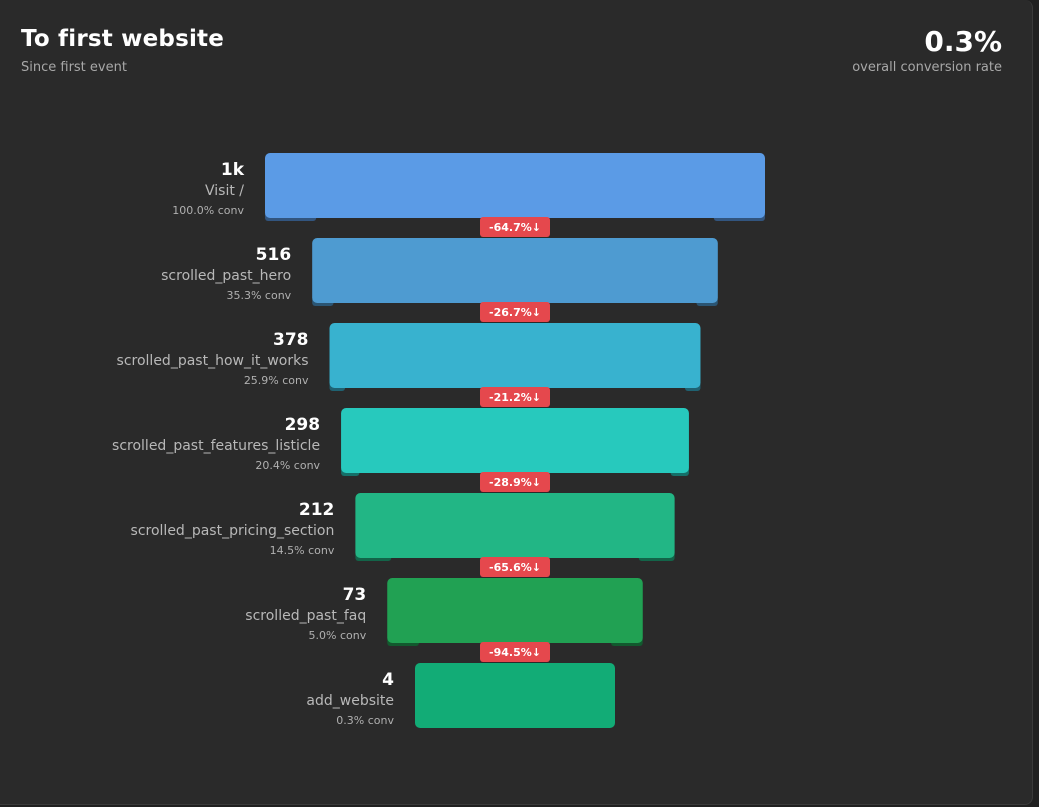 This screenshot has width=1039, height=807. I want to click on funnel-conversion-label: 20.4% conv, so click(287, 465).